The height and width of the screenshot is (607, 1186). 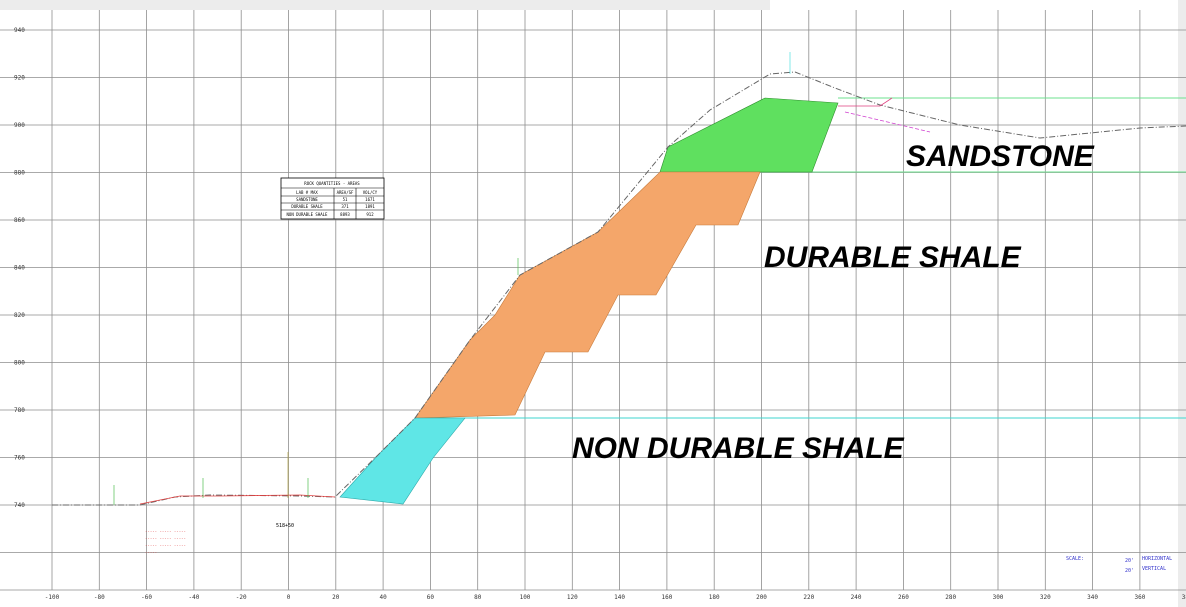 I want to click on x-tick-label: 60, so click(x=431, y=597).